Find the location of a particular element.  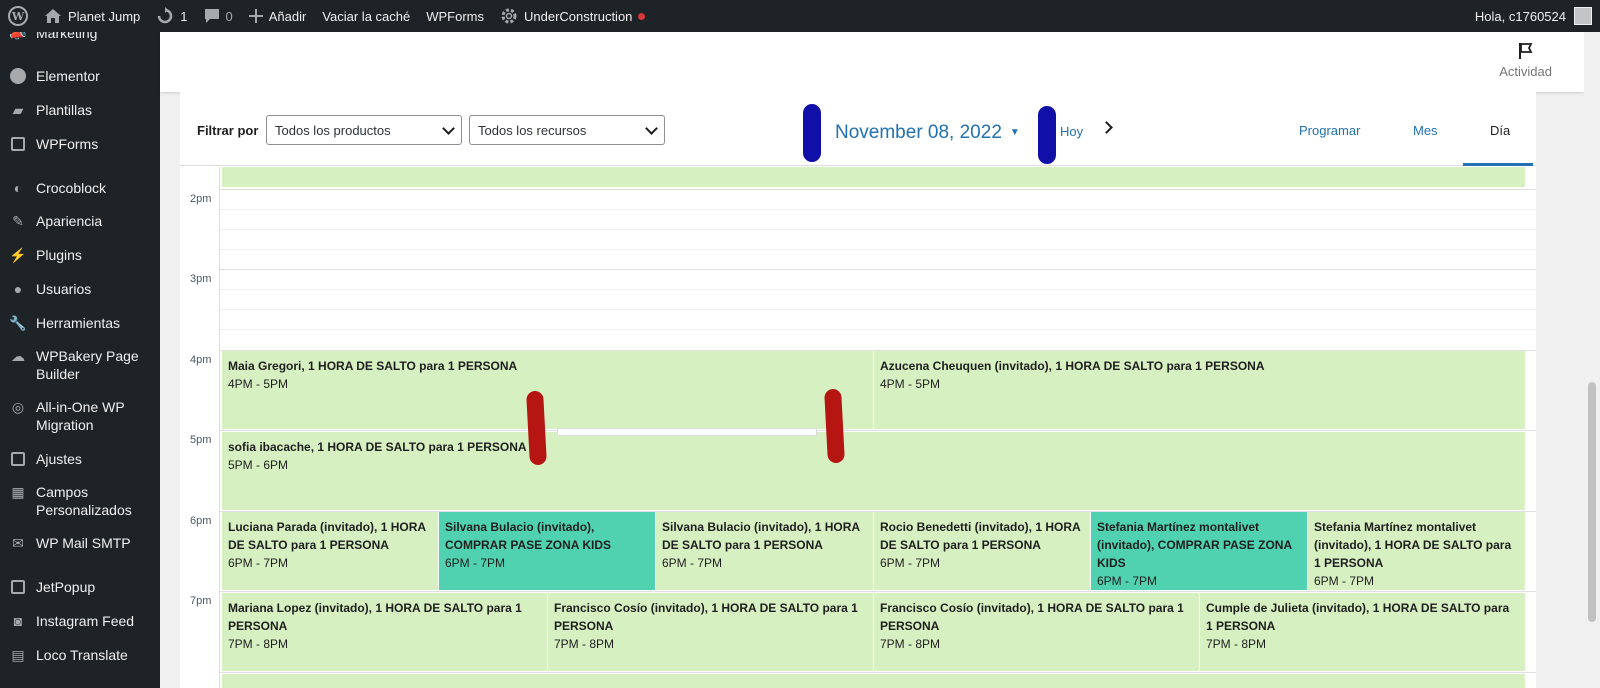

camera-icon: ◙ is located at coordinates (18, 621).